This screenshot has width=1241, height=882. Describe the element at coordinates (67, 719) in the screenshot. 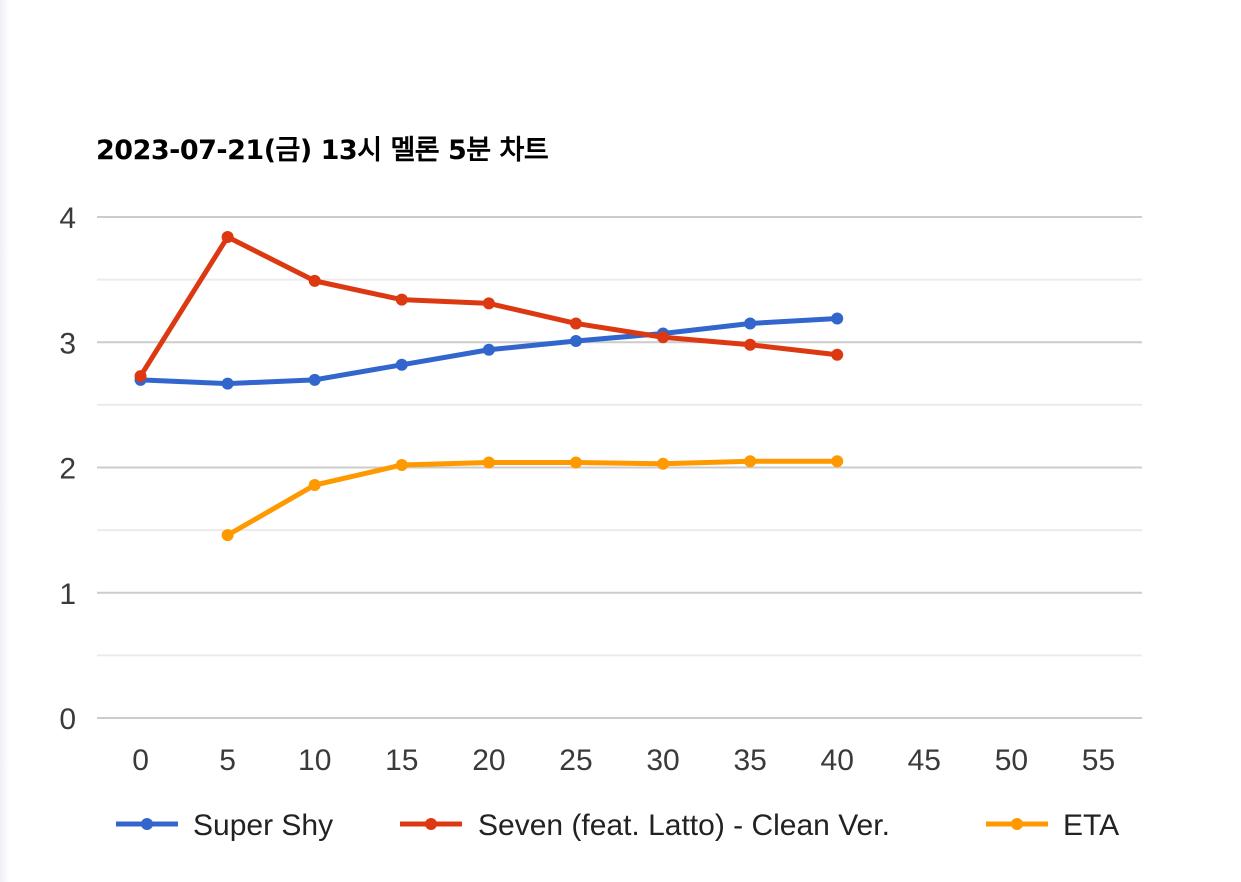

I see `y-tick-label: 0` at that location.